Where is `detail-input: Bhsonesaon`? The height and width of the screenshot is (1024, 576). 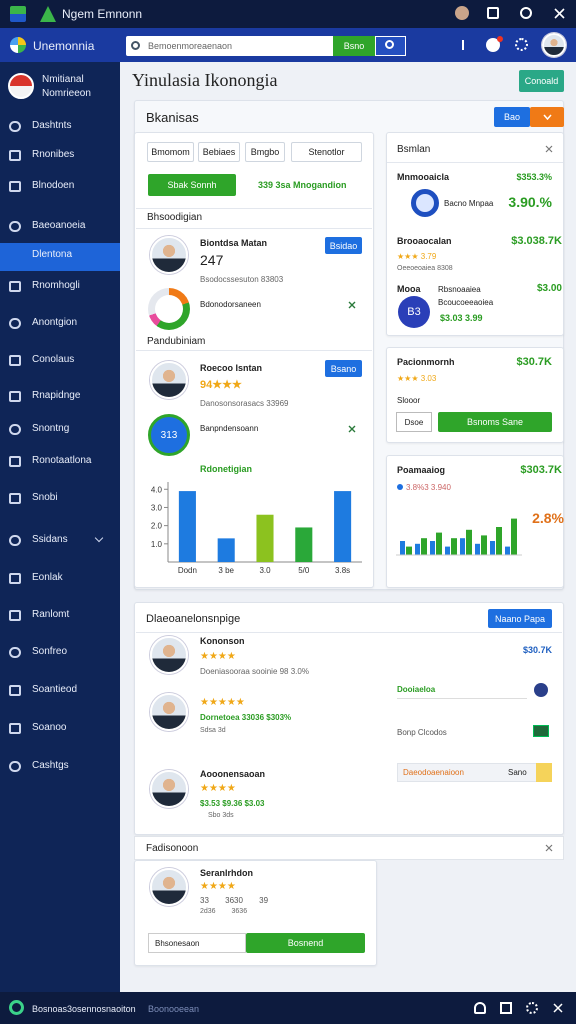
detail-input: Bhsonesaon is located at coordinates (197, 943).